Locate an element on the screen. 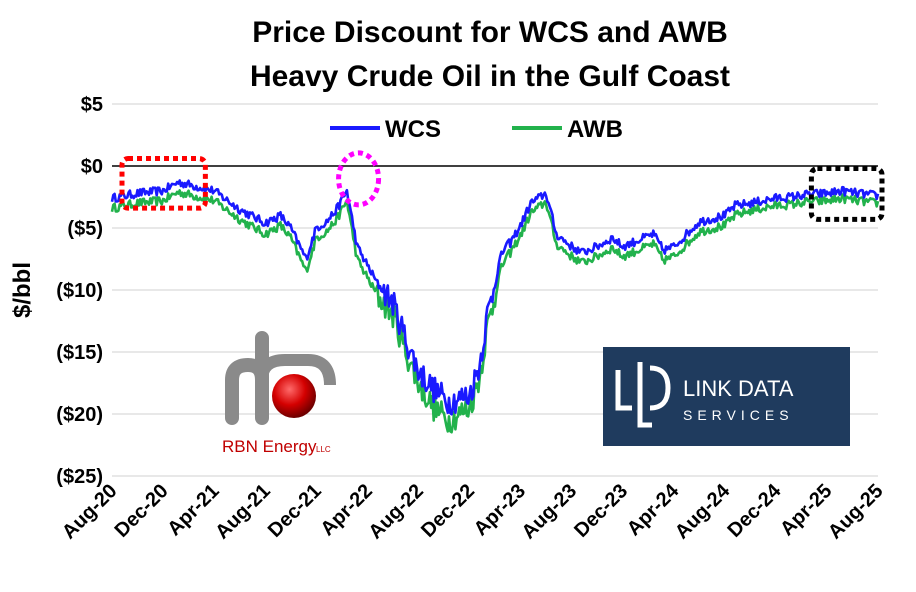 This screenshot has width=916, height=592. x-tick-label: Dec-23 is located at coordinates (601, 511).